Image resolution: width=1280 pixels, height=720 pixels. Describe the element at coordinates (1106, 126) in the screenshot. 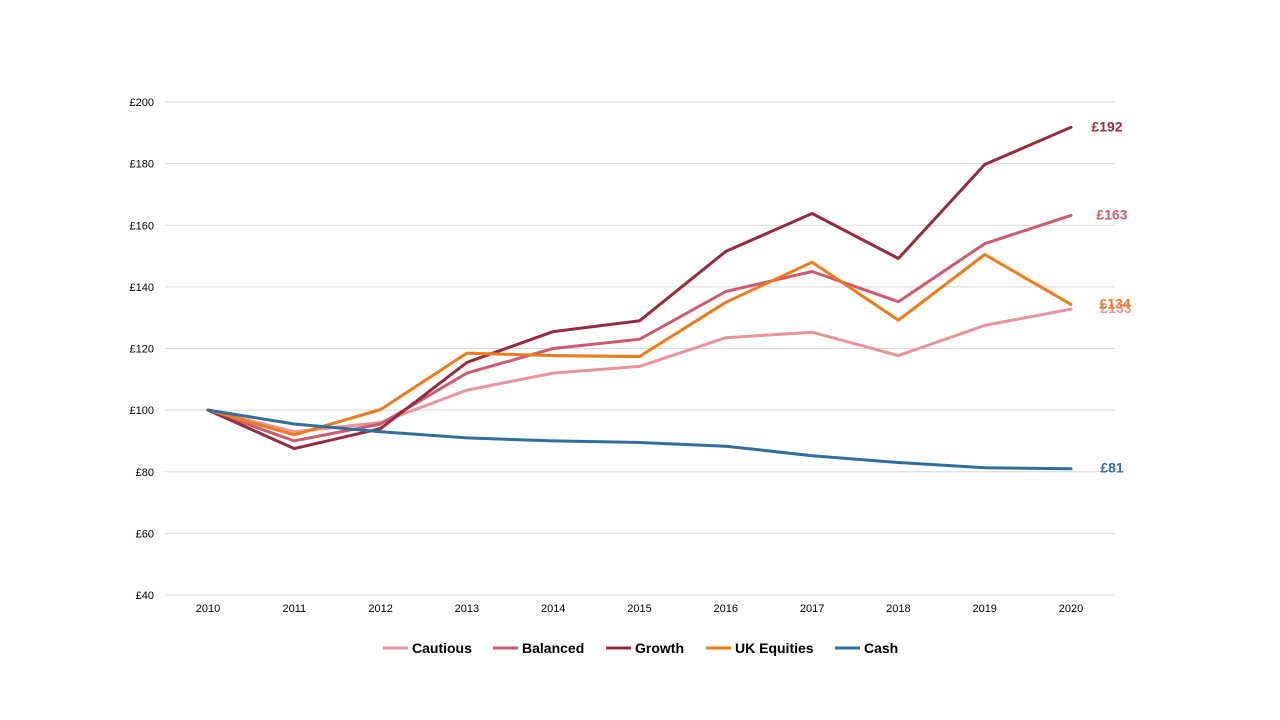

I see `end-label-growth: £192` at that location.